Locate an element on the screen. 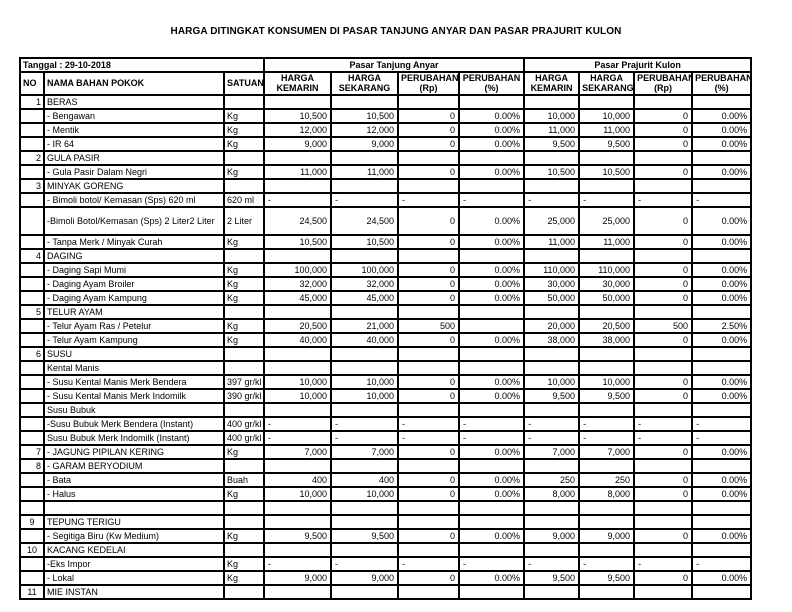  value-cell: 110,000 is located at coordinates (607, 269).